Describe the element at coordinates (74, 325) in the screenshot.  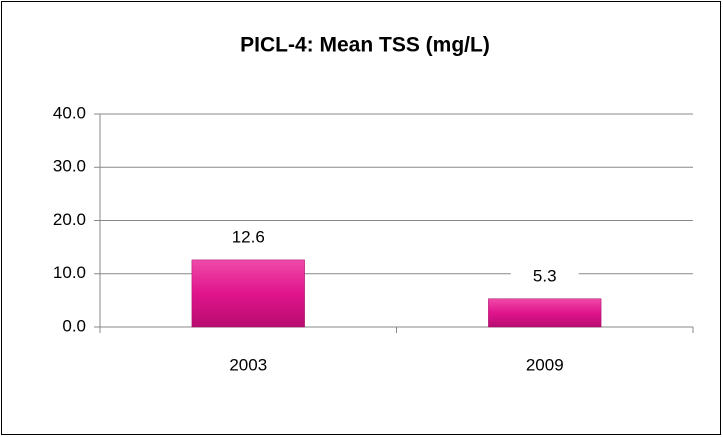
I see `y-tick-label: 0.0` at that location.